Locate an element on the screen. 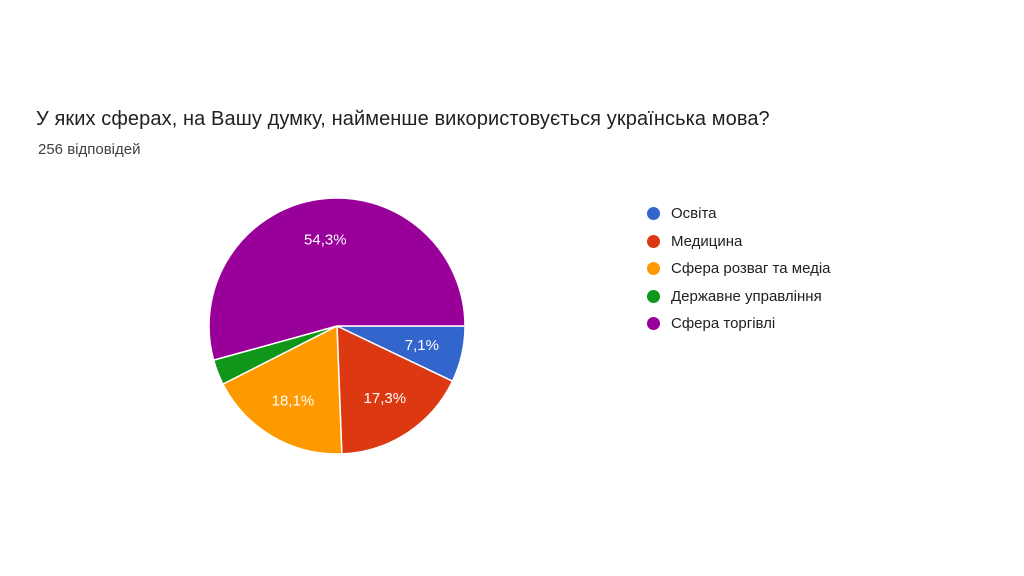 The width and height of the screenshot is (1024, 576). pie-slice-label: 54,3% is located at coordinates (325, 239).